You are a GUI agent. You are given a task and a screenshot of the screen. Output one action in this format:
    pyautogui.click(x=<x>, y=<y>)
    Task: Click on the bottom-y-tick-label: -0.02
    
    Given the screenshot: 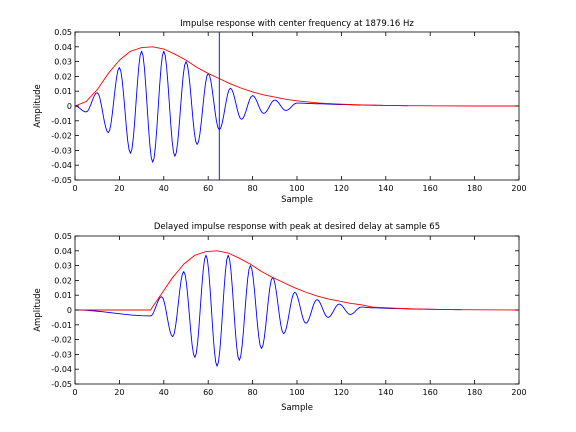 What is the action you would take?
    pyautogui.click(x=61, y=340)
    